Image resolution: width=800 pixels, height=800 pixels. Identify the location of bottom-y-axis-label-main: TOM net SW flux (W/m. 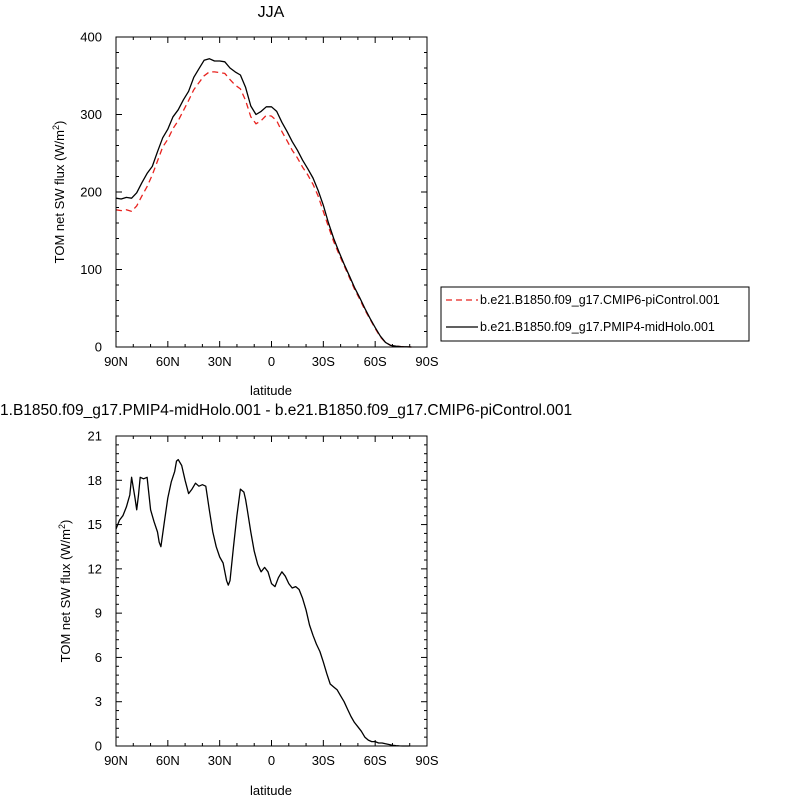
(65, 595).